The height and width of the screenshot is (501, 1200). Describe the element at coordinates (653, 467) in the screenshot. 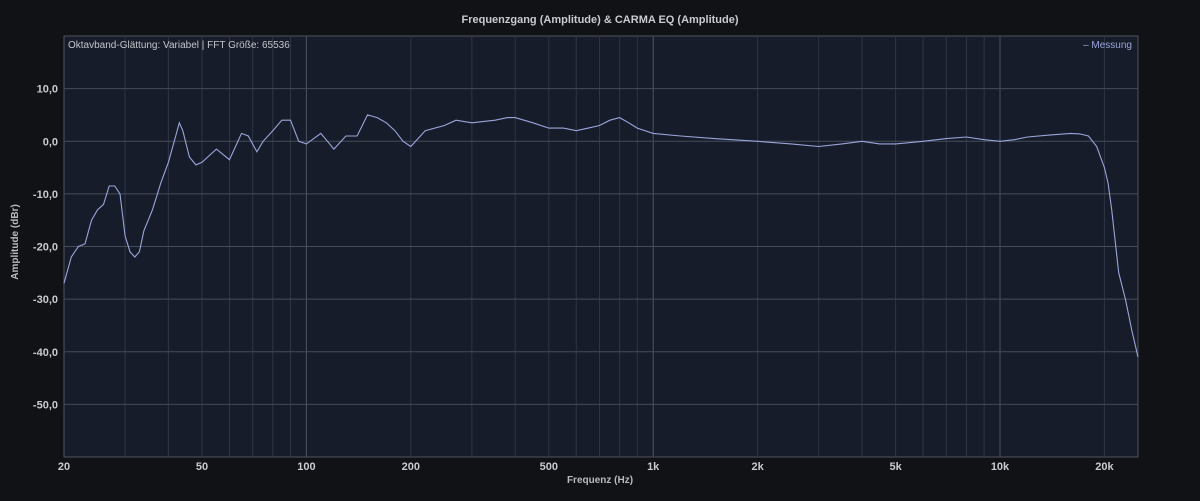

I see `x-tick-label: 1k` at that location.